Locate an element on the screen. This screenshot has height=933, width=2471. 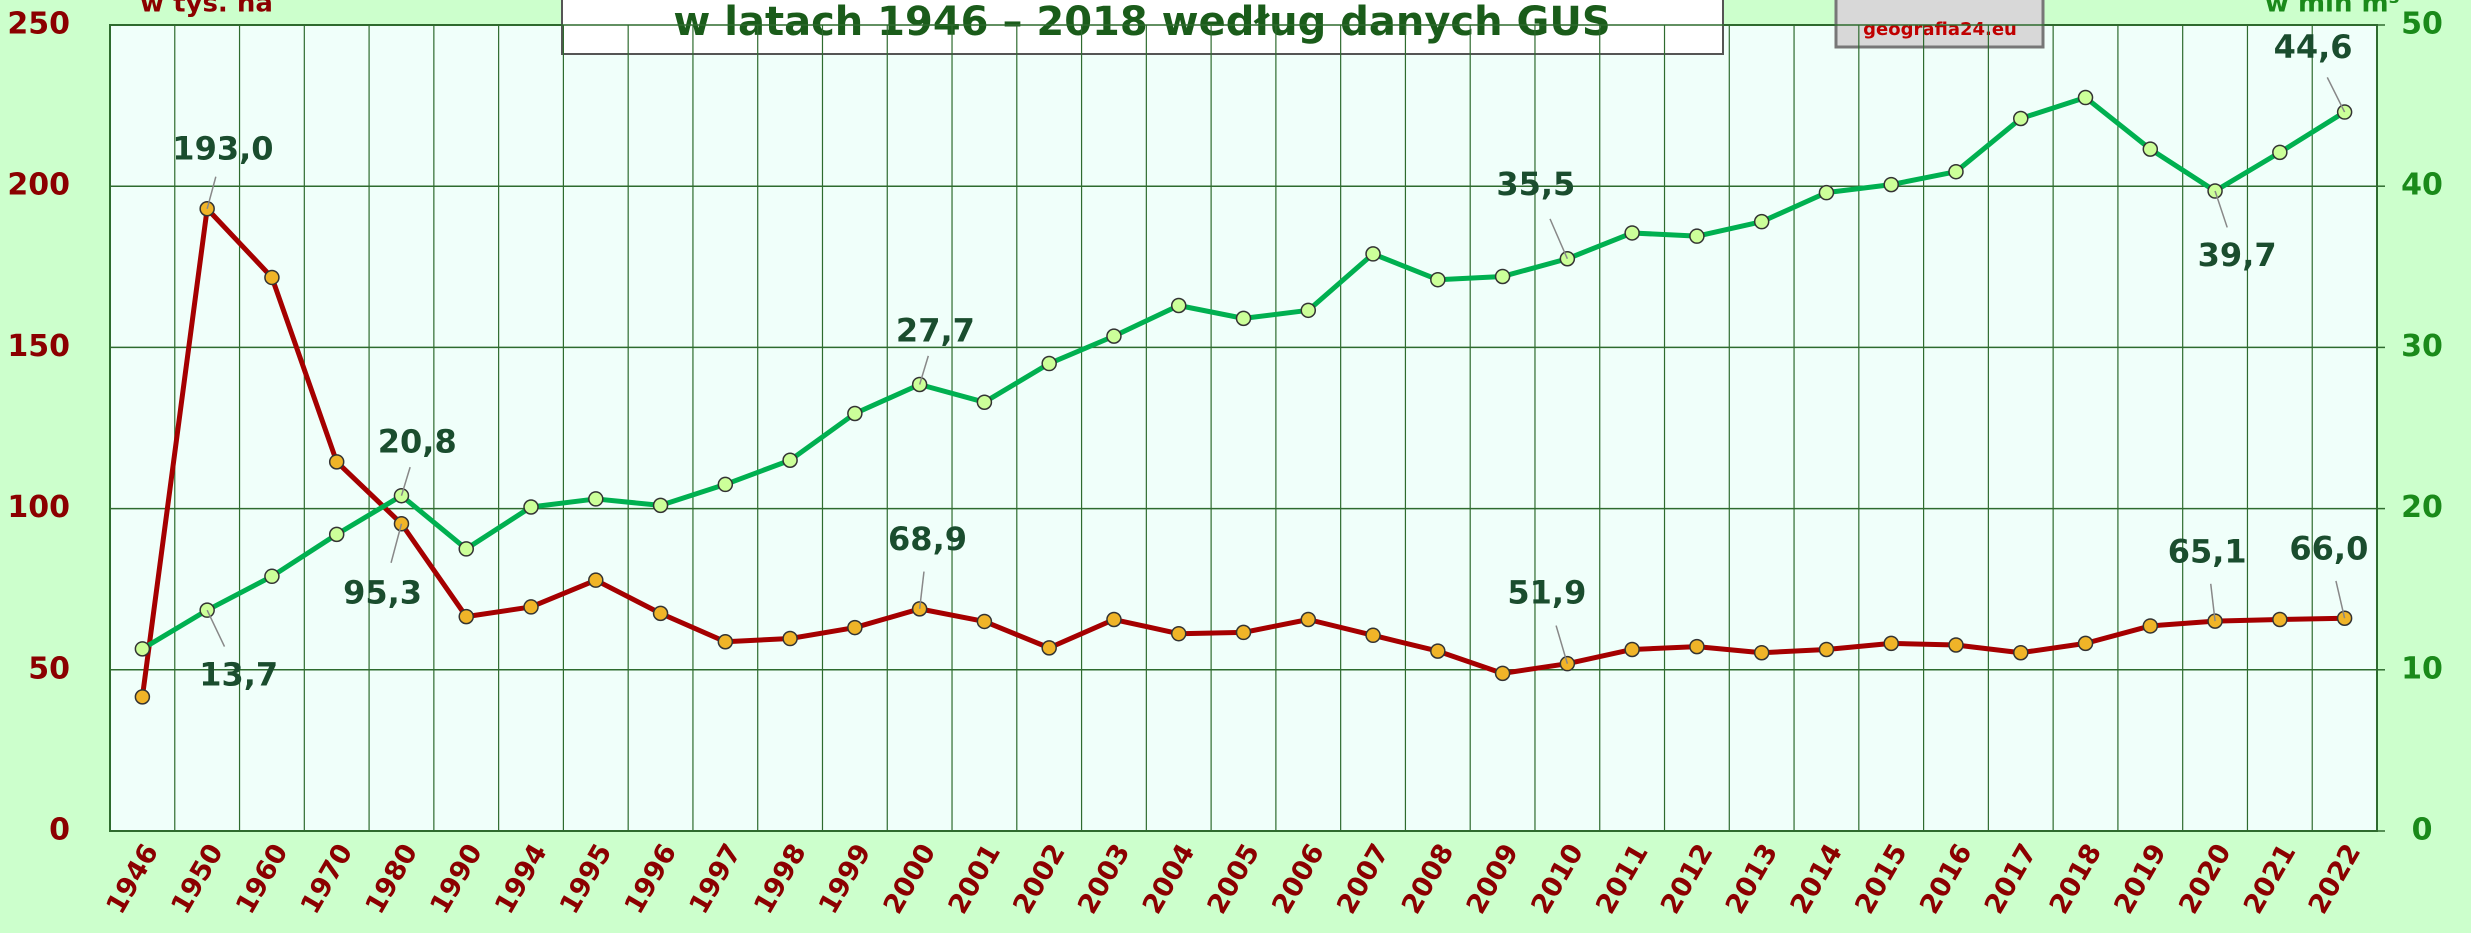
logo-box is located at coordinates (1939, 24).